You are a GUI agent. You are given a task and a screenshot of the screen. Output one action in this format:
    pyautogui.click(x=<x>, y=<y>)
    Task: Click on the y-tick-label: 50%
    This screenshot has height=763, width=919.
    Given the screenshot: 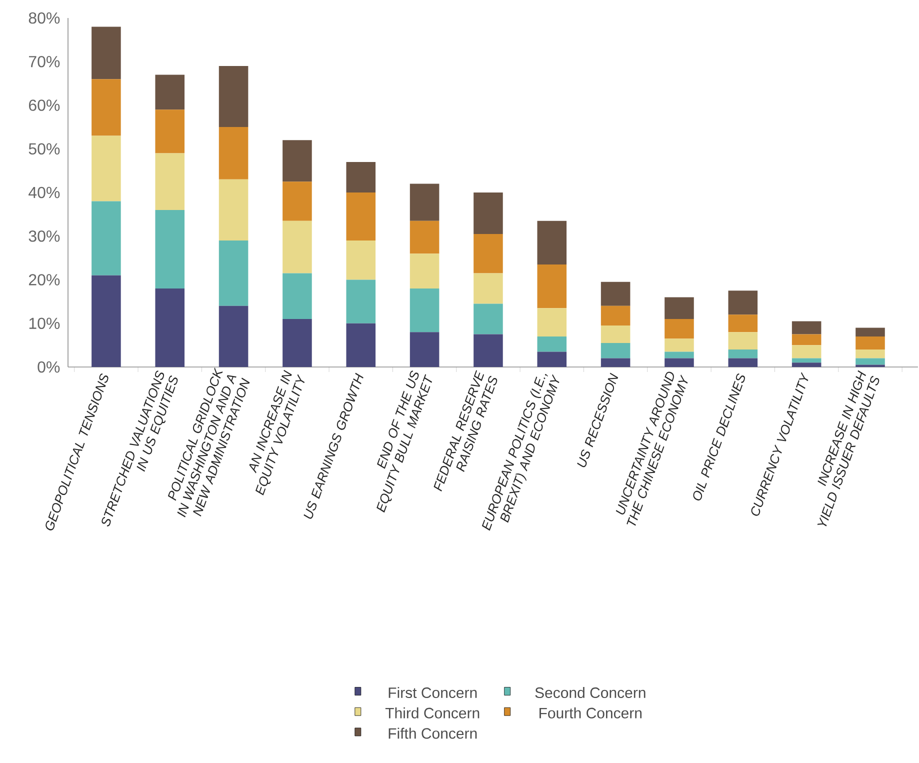 What is the action you would take?
    pyautogui.click(x=44, y=149)
    